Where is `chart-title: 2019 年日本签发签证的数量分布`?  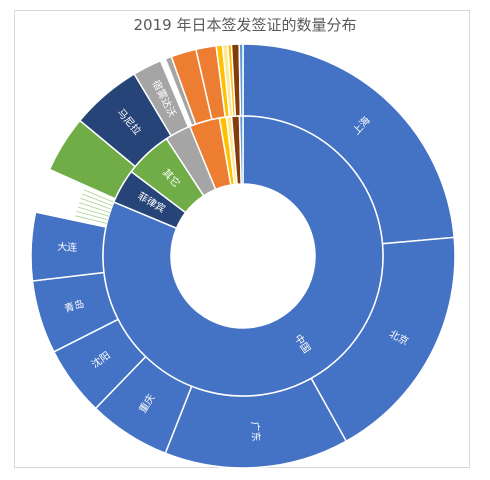 chart-title: 2019 年日本签发签证的数量分布 is located at coordinates (245, 25).